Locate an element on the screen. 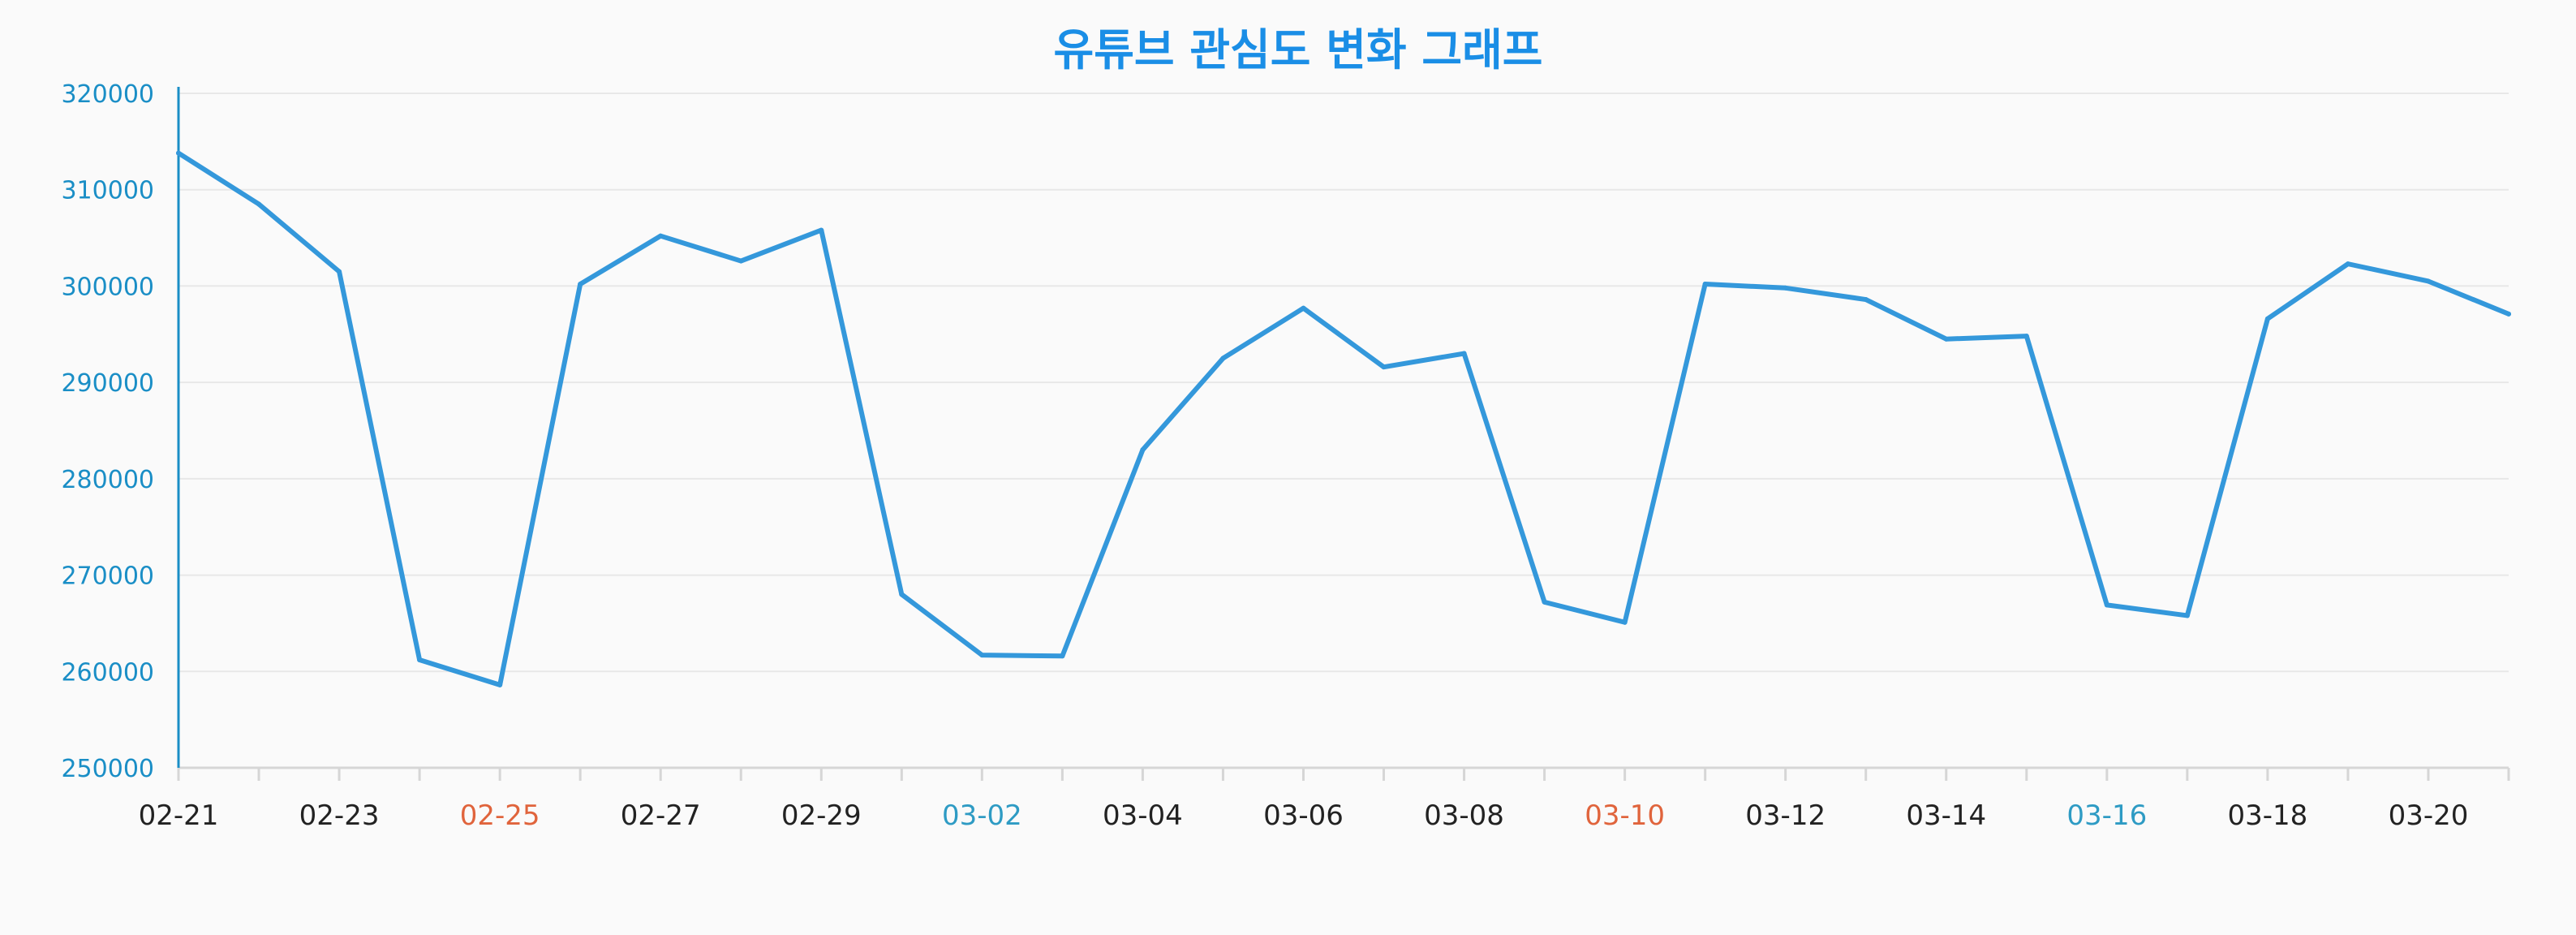 This screenshot has width=2576, height=935. y-tick-label: 290000 is located at coordinates (107, 384).